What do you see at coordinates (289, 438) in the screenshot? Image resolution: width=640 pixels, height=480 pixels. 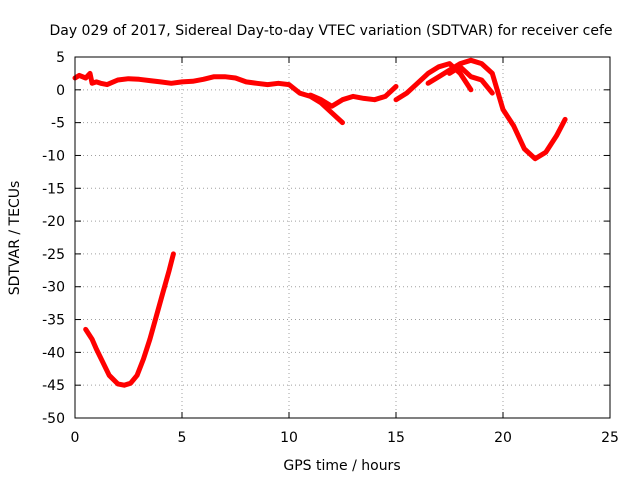 I see `x-tick-label: 10` at bounding box center [289, 438].